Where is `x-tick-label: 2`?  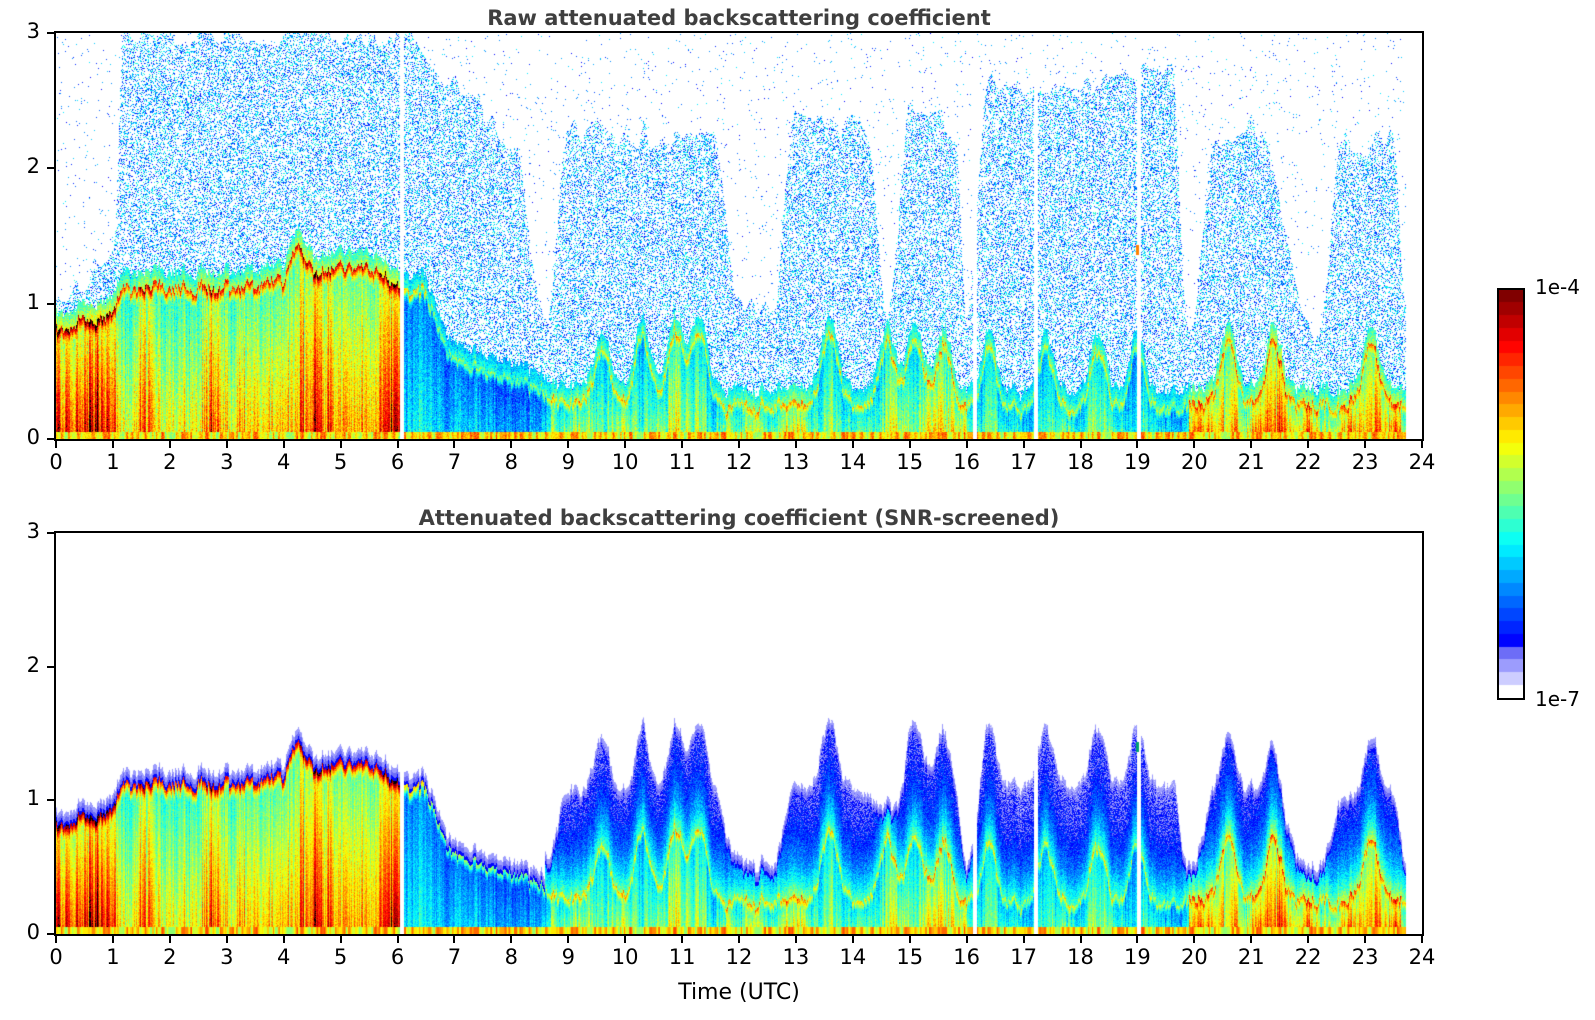 x-tick-label: 2 is located at coordinates (170, 462).